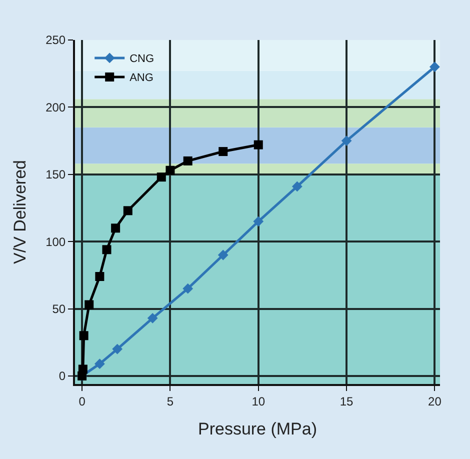  Describe the element at coordinates (56, 241) in the screenshot. I see `y-tick-label: 100` at that location.